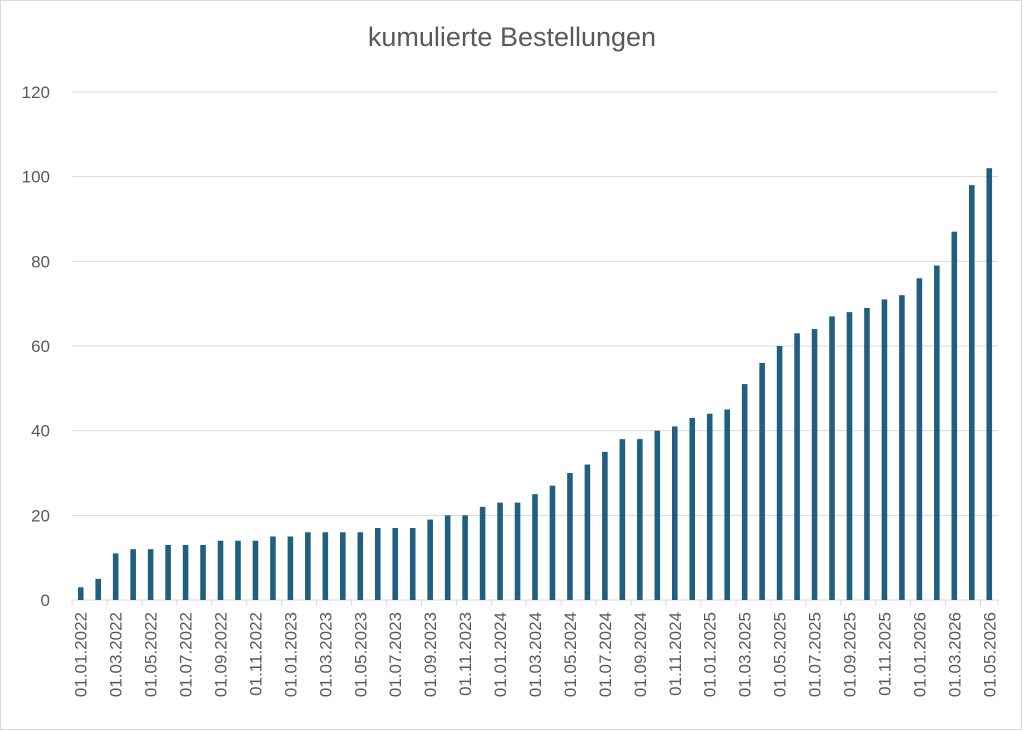 This screenshot has width=1024, height=732. Describe the element at coordinates (36, 92) in the screenshot. I see `y-tick-label: 120` at that location.